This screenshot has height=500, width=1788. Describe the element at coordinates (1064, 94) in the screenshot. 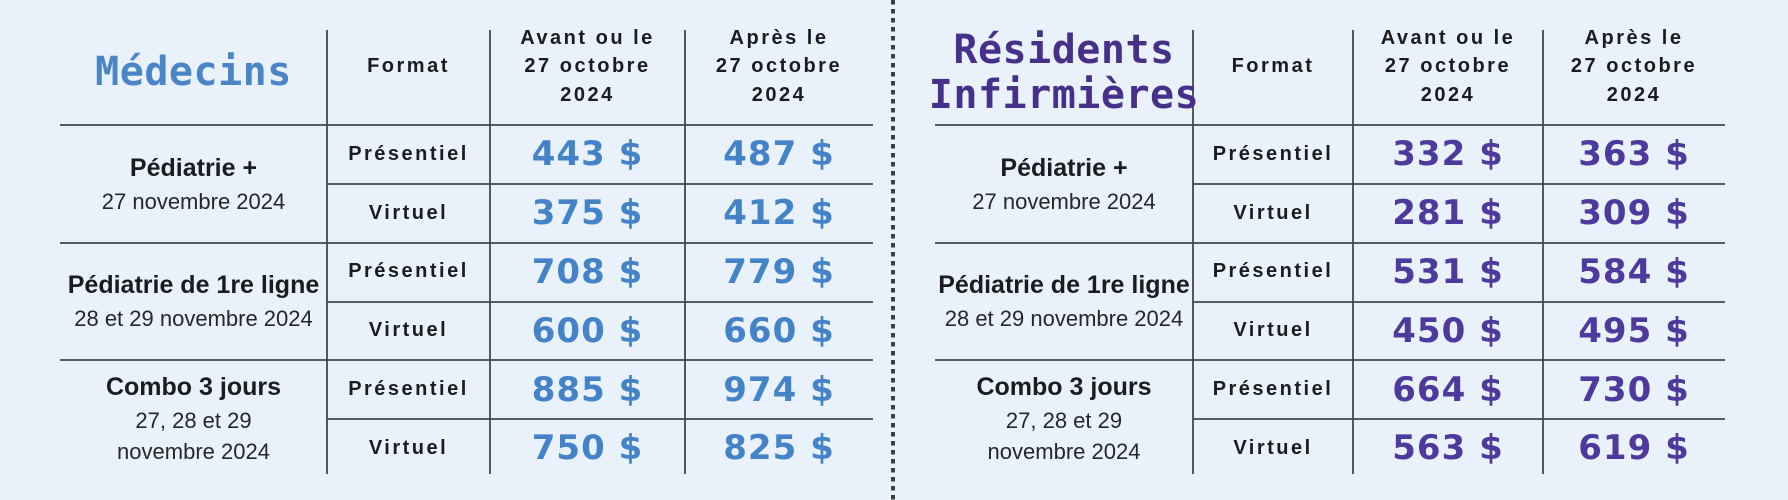

I see `table-title: Infirmières` at that location.